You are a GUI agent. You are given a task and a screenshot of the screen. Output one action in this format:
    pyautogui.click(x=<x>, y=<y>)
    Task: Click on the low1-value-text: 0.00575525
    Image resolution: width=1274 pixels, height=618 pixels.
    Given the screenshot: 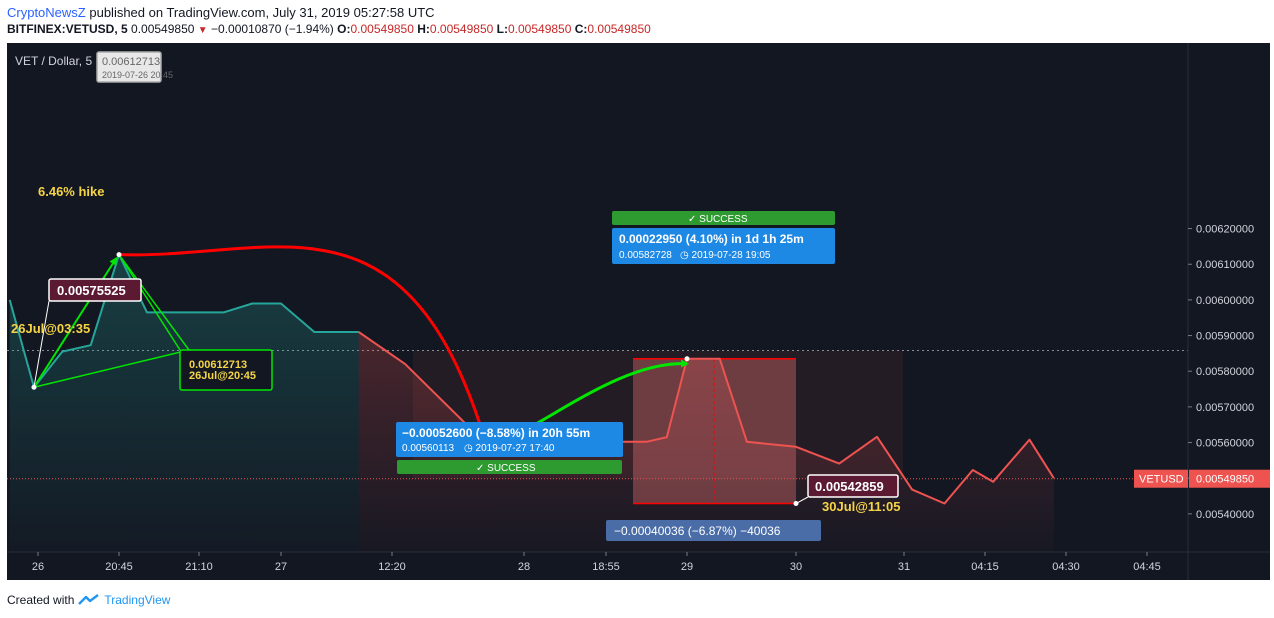 What is the action you would take?
    pyautogui.click(x=91, y=290)
    